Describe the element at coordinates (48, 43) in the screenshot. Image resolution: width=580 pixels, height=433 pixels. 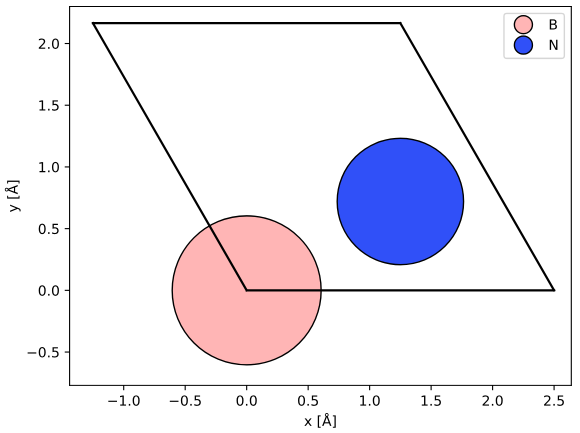
I see `y-tick-label: 2.0` at that location.